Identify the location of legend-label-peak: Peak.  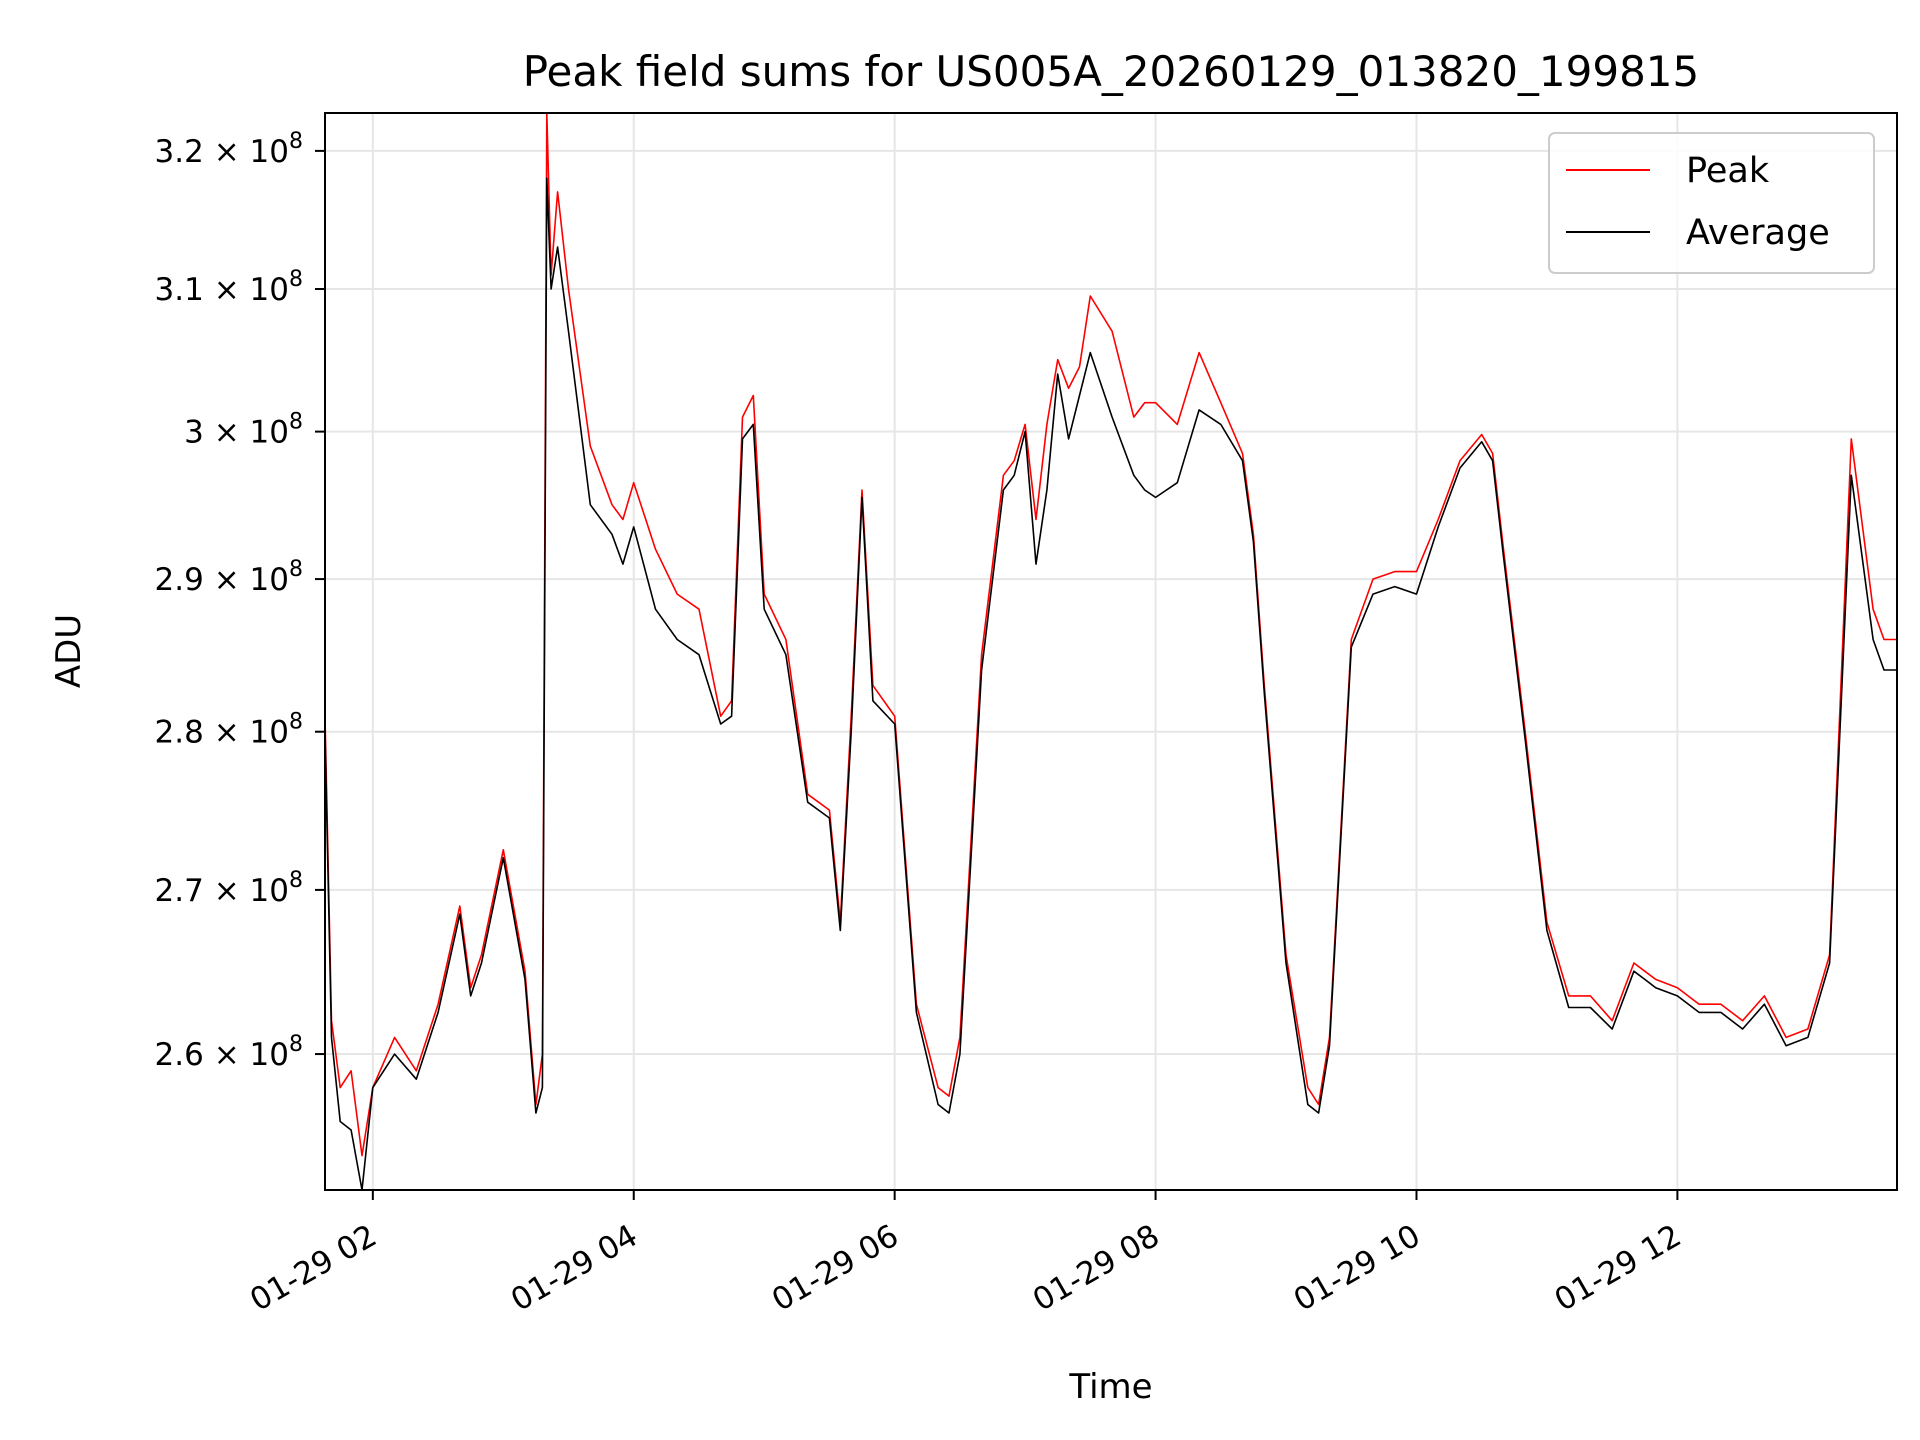
(1728, 171).